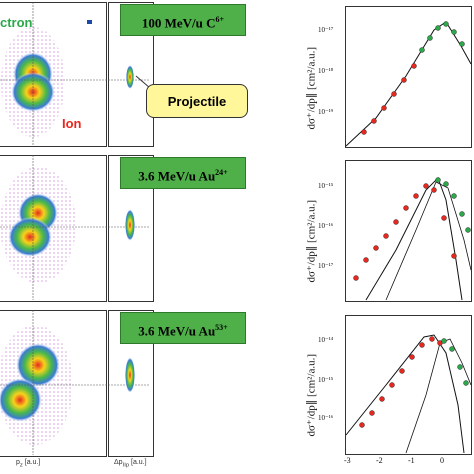 This screenshot has width=474, height=474. I want to click on xtick-3: 0, so click(442, 460).